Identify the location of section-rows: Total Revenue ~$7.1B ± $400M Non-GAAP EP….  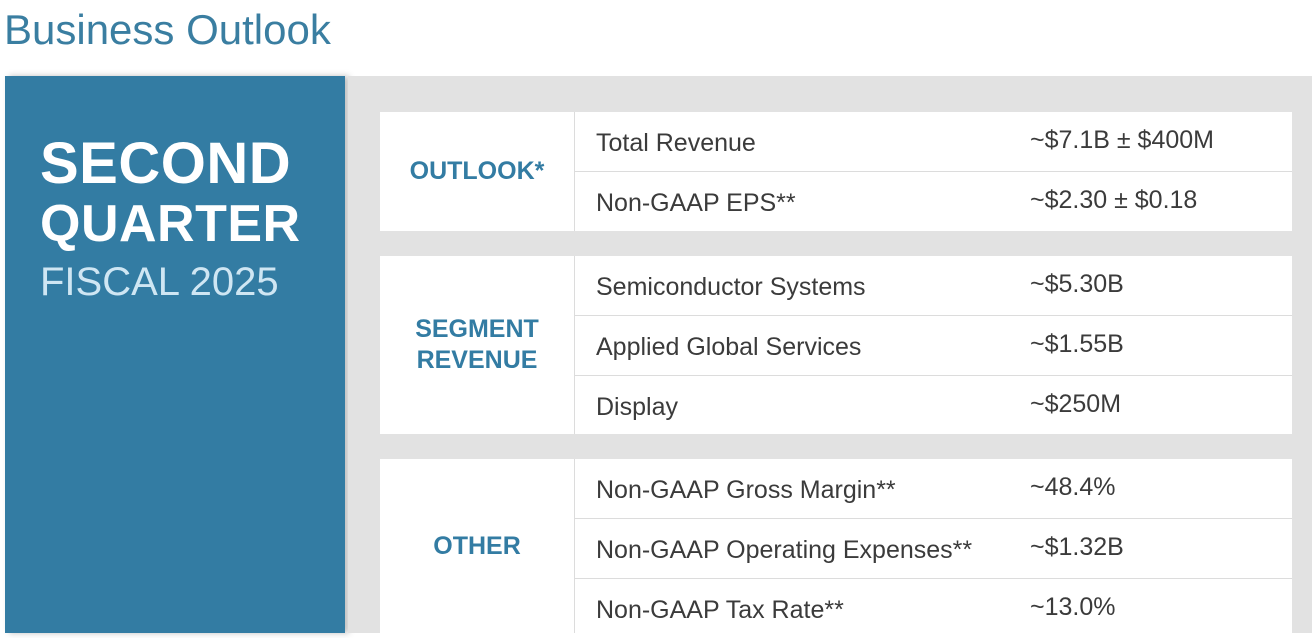
(933, 171).